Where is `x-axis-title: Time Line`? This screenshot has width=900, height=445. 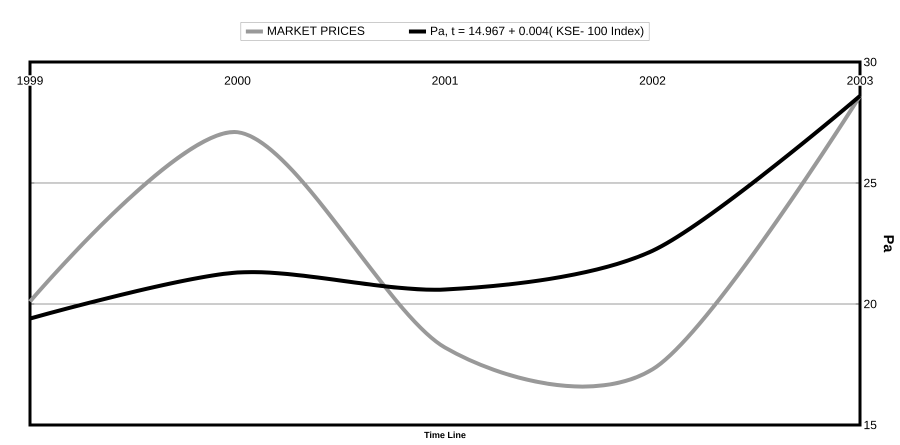 x-axis-title: Time Line is located at coordinates (445, 435).